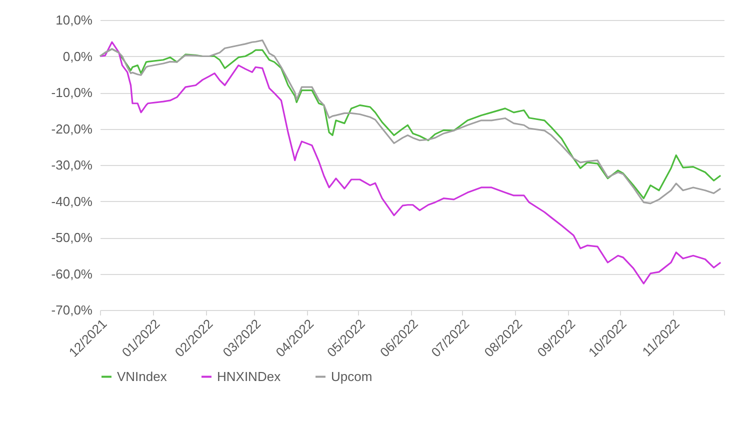 Image resolution: width=756 pixels, height=434 pixels. I want to click on legend-label: Upcom, so click(351, 376).